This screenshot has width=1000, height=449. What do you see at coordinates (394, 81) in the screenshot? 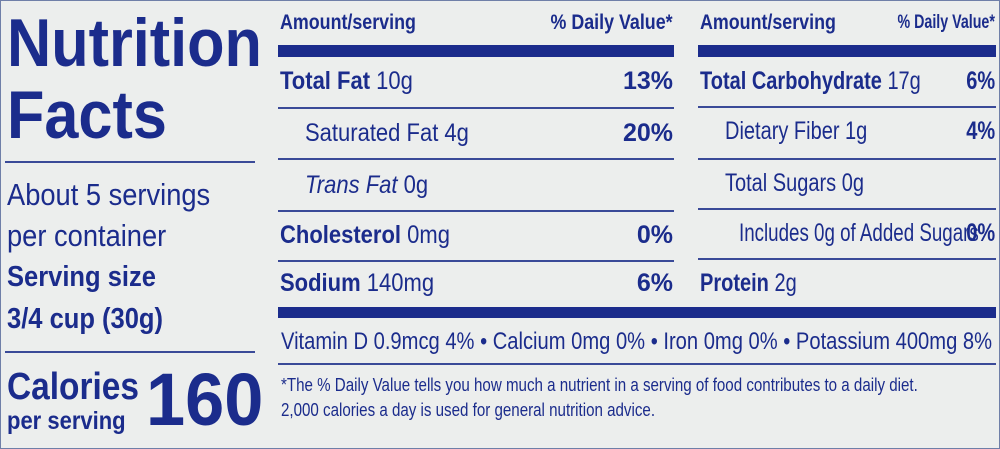
I see `nutrient-amount: 10g` at bounding box center [394, 81].